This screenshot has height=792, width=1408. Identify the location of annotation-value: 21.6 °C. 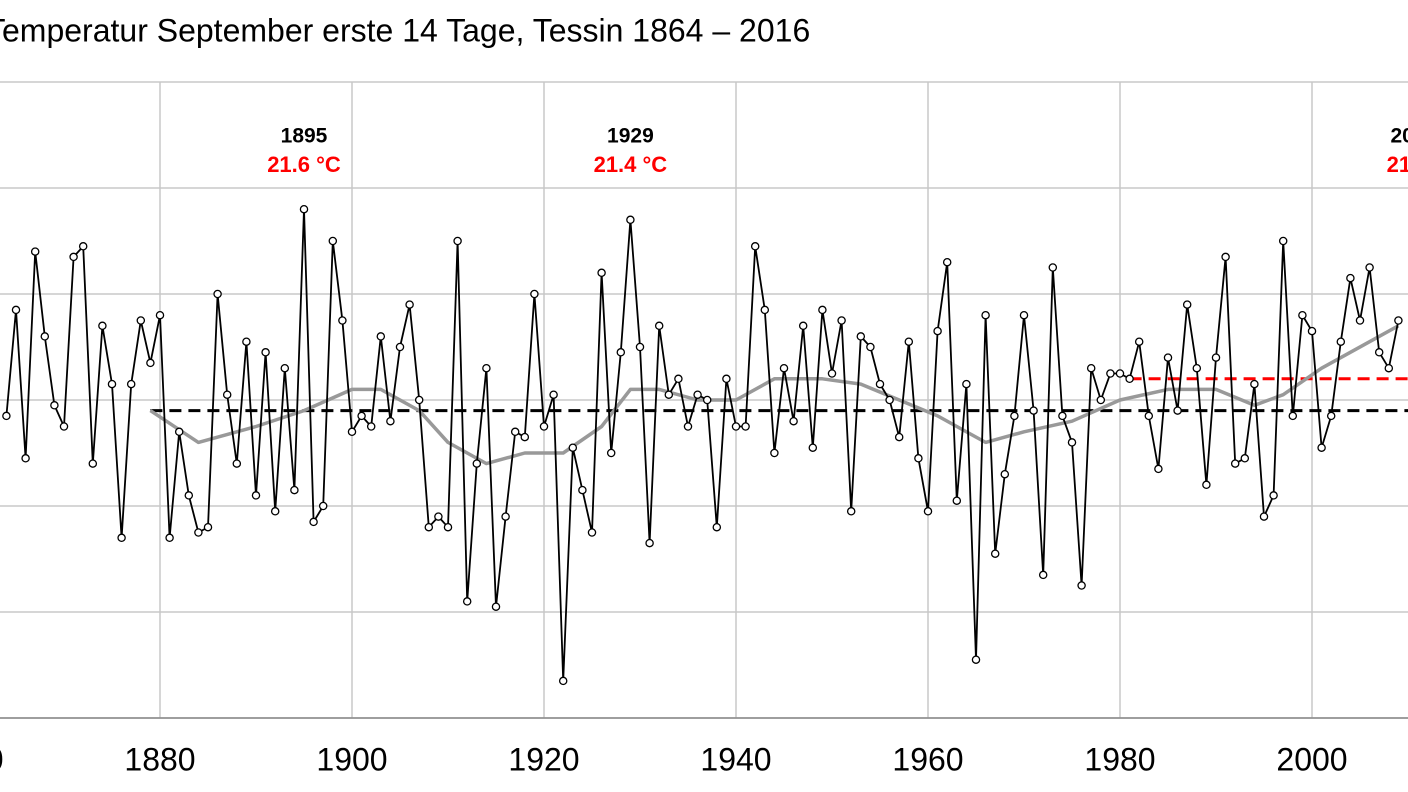
(304, 164).